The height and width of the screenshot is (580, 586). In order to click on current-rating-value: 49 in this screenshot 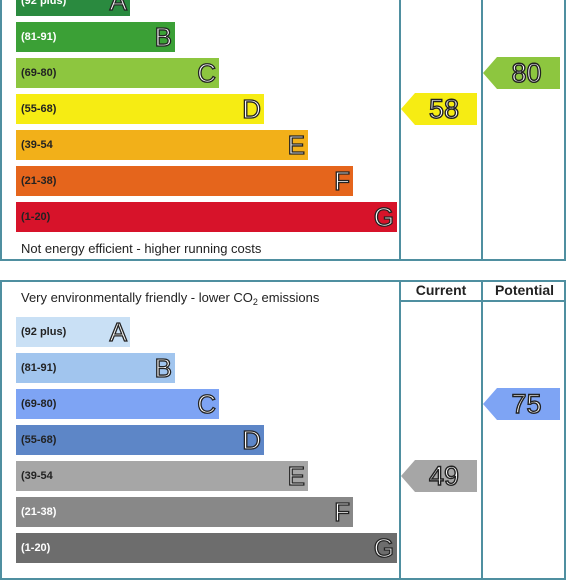, I will do `click(444, 475)`.